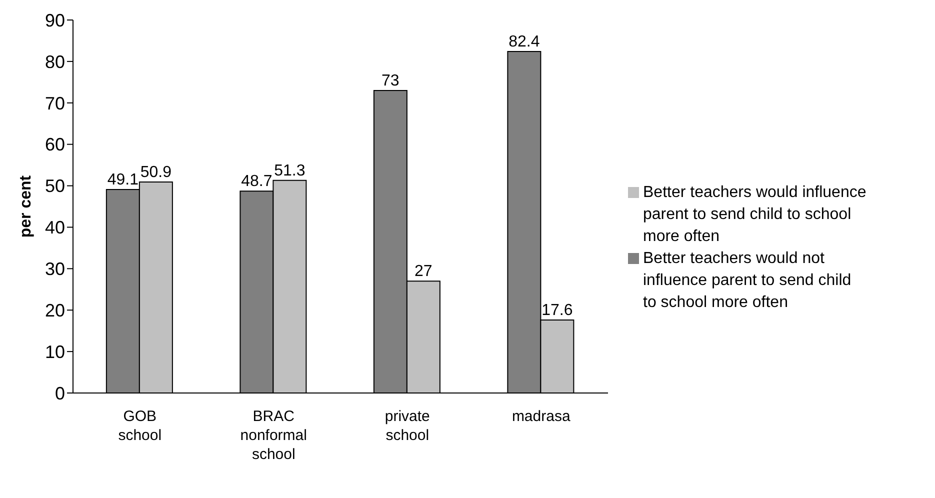 This screenshot has width=935, height=498. What do you see at coordinates (54, 186) in the screenshot?
I see `y-tick-label: 50` at bounding box center [54, 186].